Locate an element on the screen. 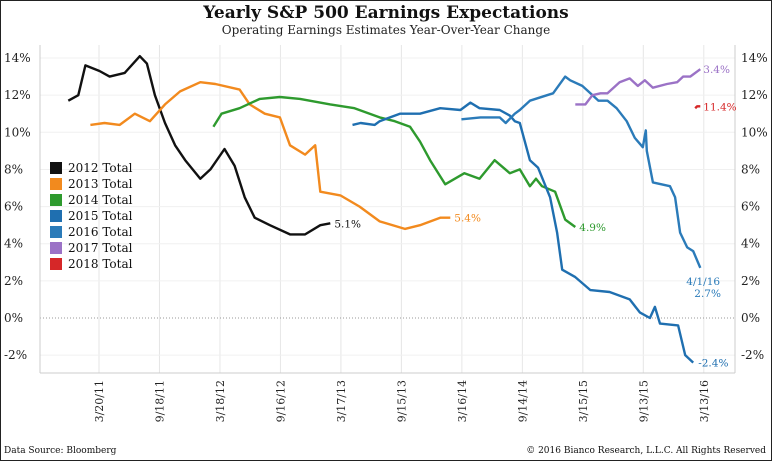 The image size is (772, 461). legend-item: 2018 Total is located at coordinates (91, 264).